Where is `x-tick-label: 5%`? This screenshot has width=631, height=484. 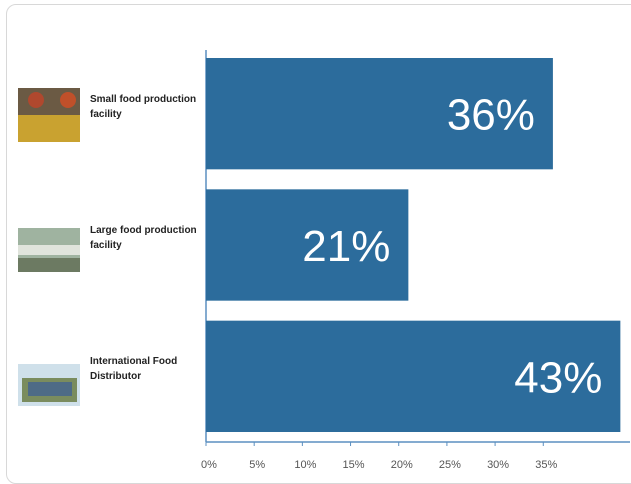 x-tick-label: 5% is located at coordinates (257, 465).